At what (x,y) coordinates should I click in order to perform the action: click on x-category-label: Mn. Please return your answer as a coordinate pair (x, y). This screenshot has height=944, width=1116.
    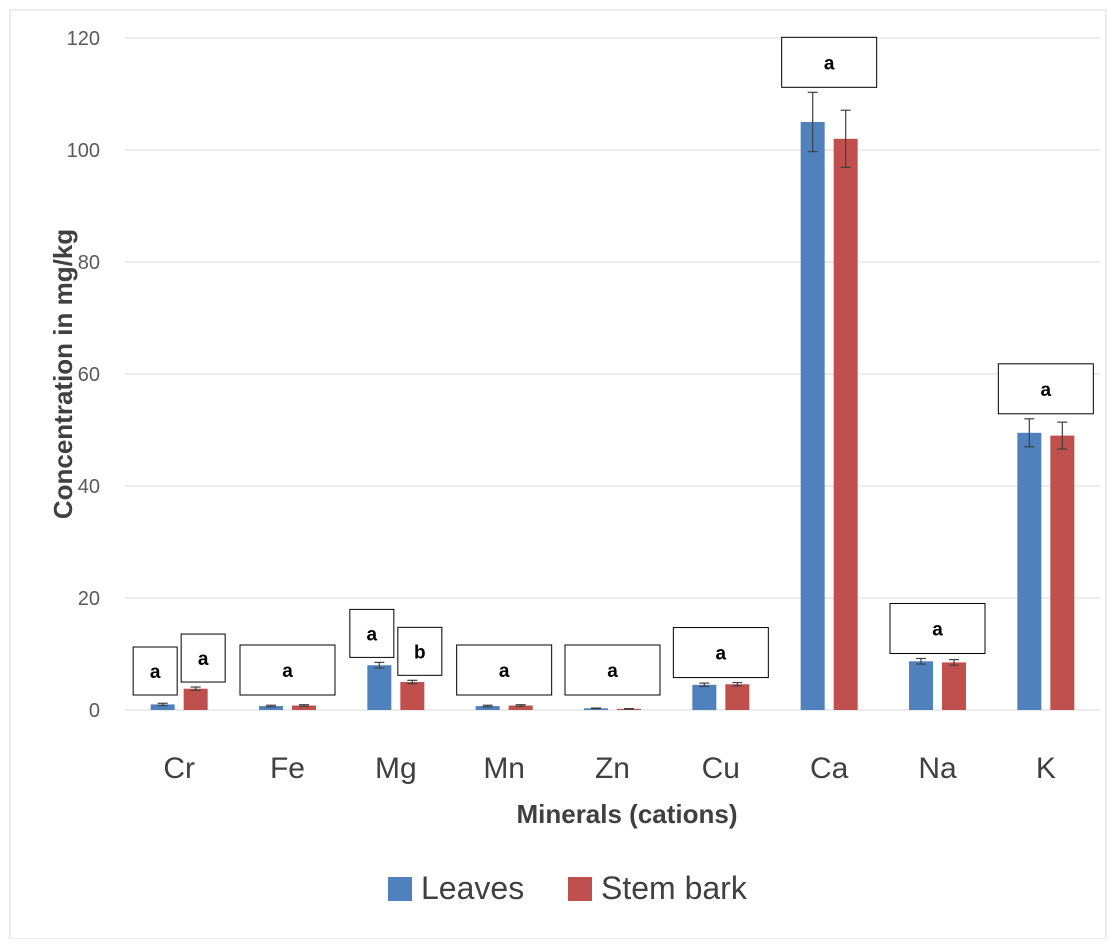
    Looking at the image, I should click on (504, 768).